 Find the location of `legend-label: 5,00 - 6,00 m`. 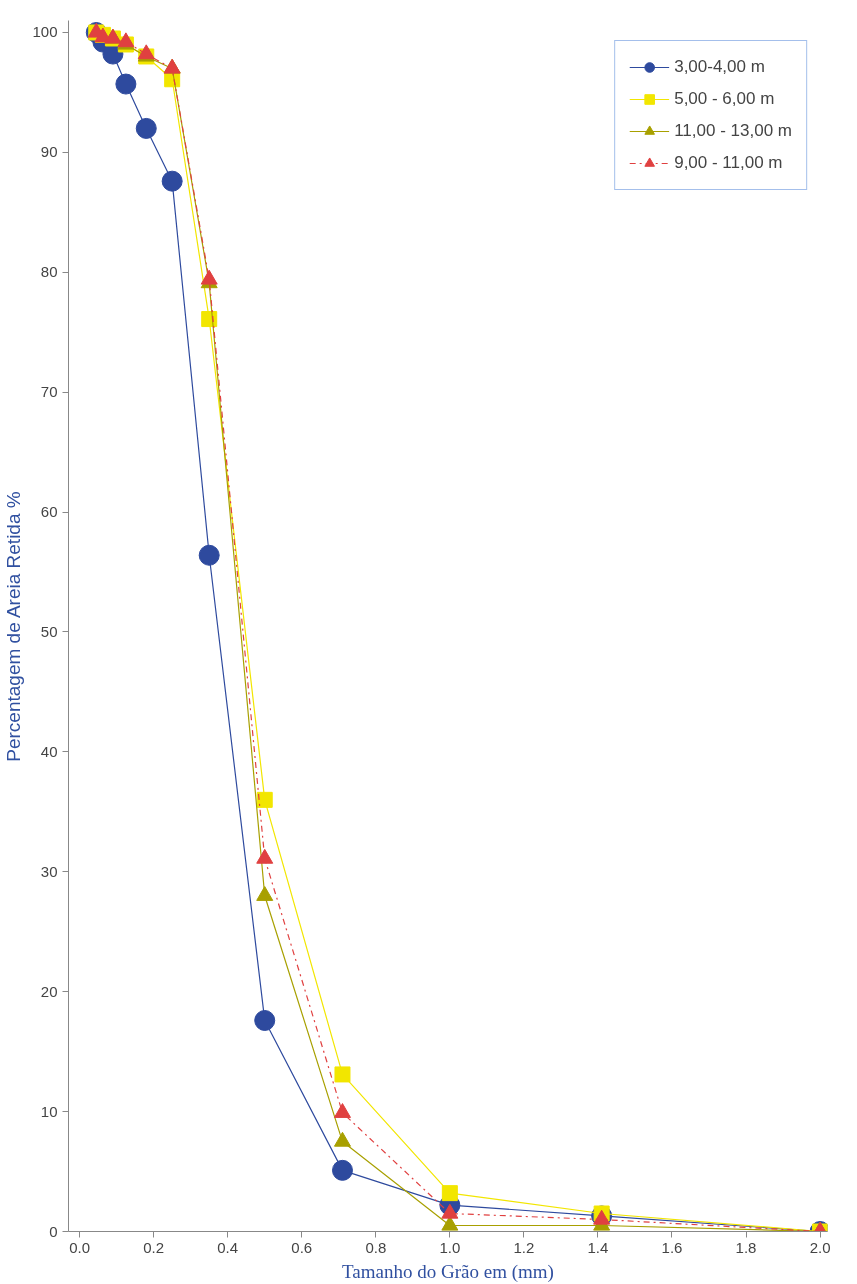

legend-label: 5,00 - 6,00 m is located at coordinates (724, 99).